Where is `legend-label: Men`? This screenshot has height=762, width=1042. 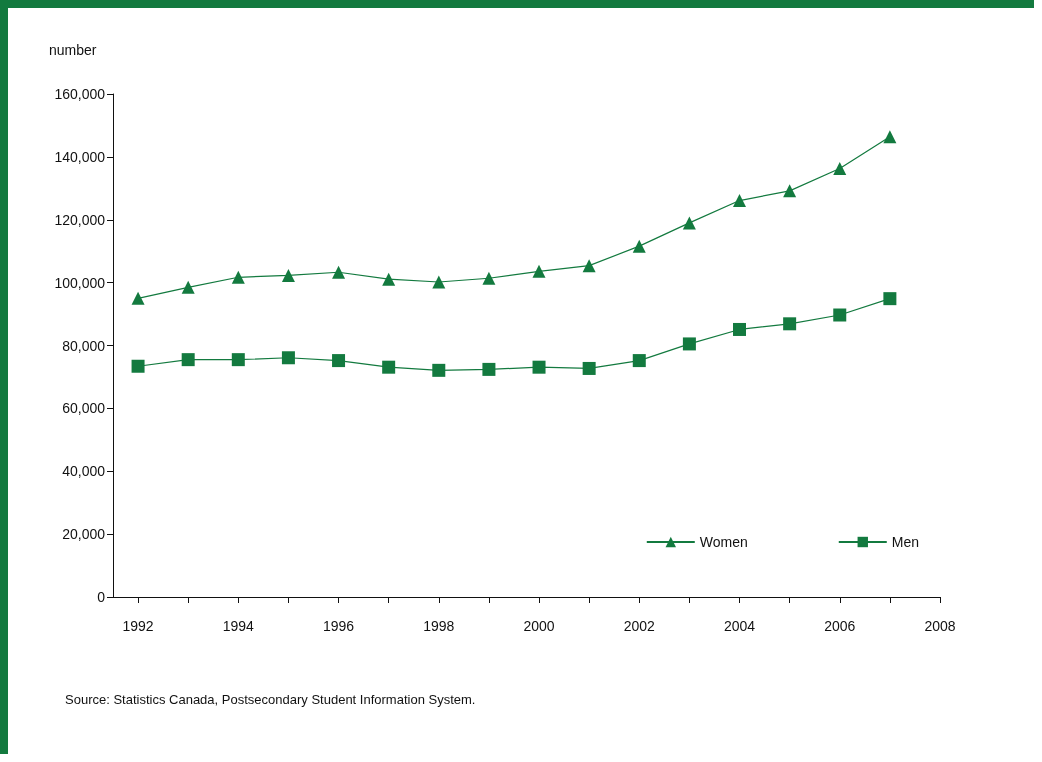
legend-label: Men is located at coordinates (905, 542).